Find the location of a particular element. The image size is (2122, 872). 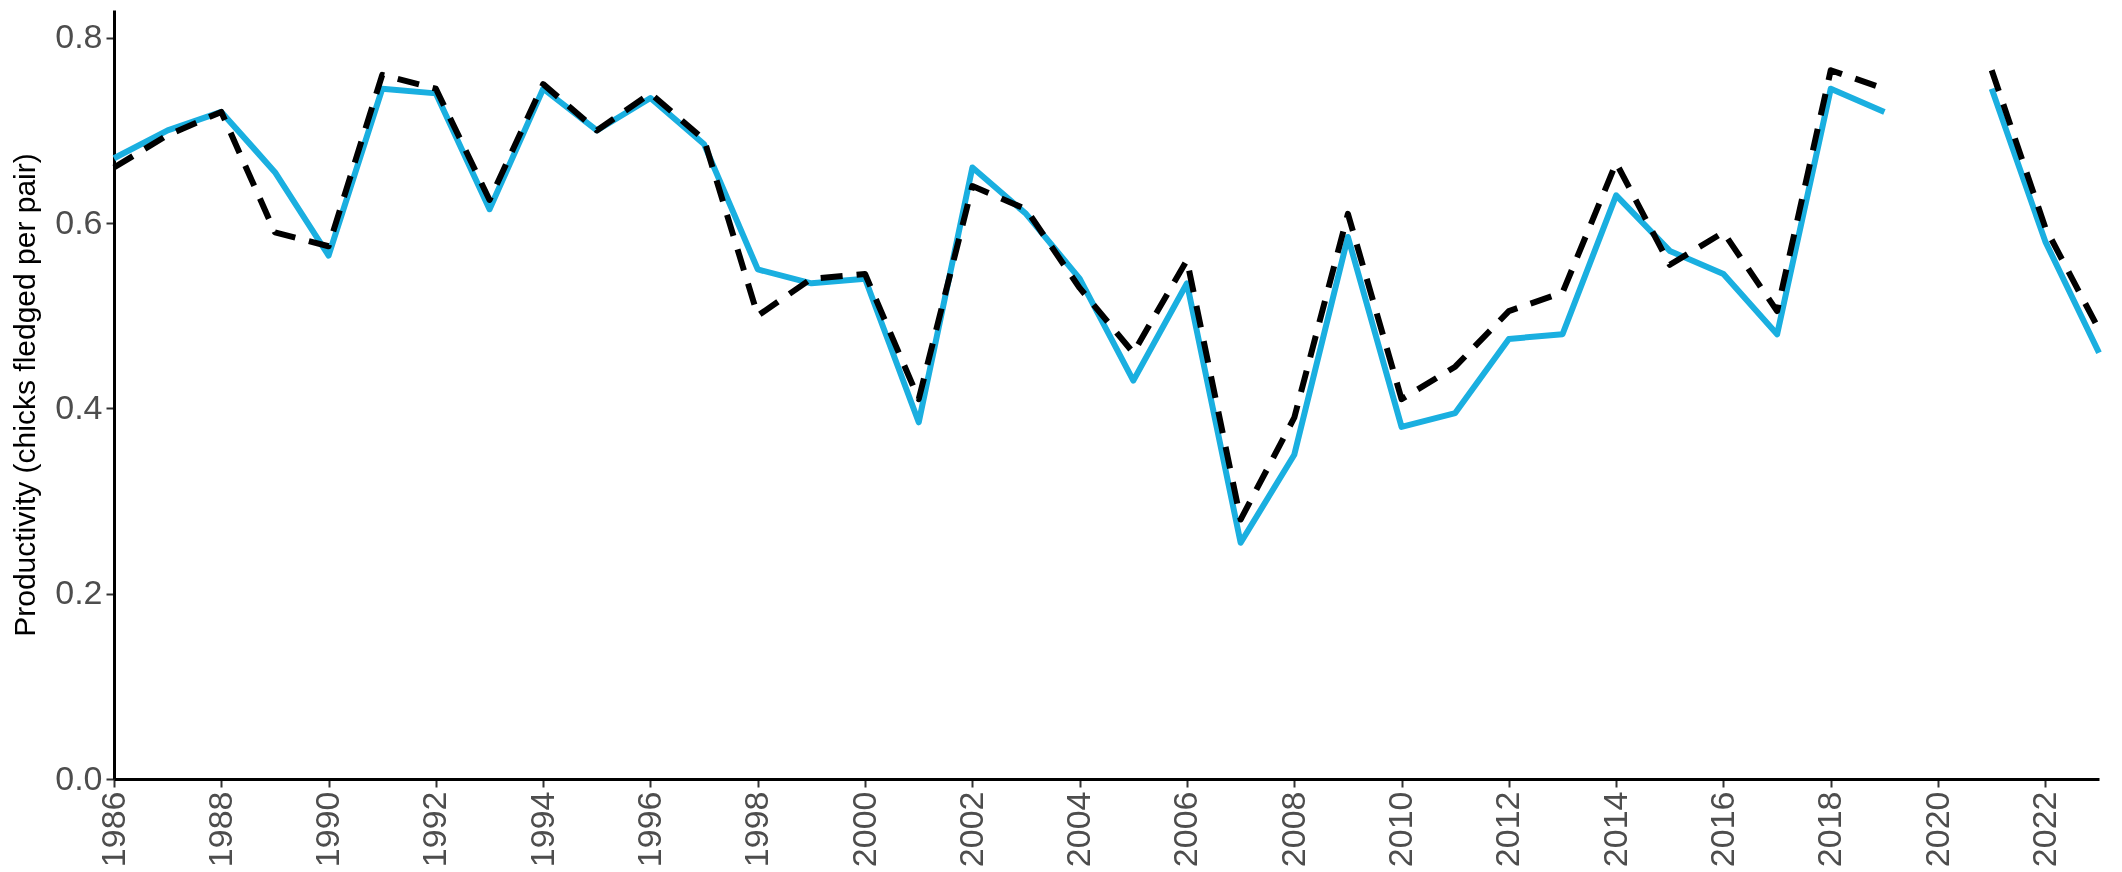

x-tick-label: 2010 is located at coordinates (1400, 829).